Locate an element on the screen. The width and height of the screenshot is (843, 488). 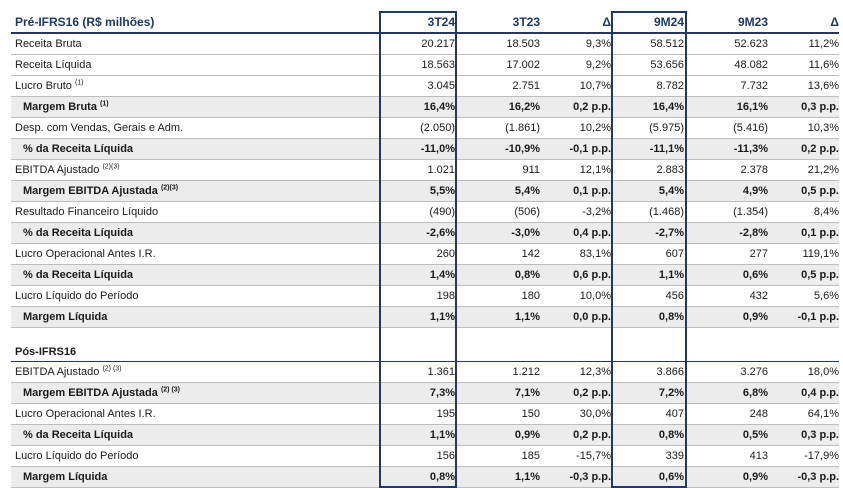
cell-3t23: -10,9% is located at coordinates (522, 149).